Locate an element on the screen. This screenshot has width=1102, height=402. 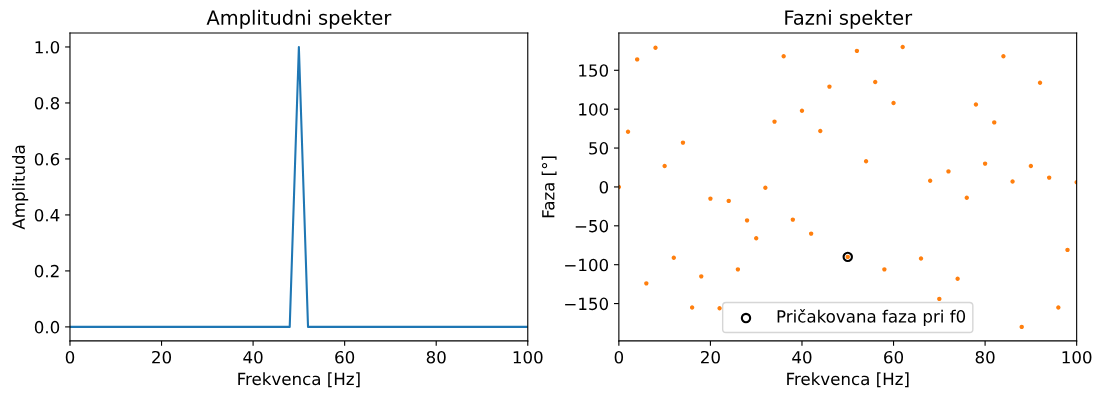
y-tick-label: 0.8 is located at coordinates (47, 103).